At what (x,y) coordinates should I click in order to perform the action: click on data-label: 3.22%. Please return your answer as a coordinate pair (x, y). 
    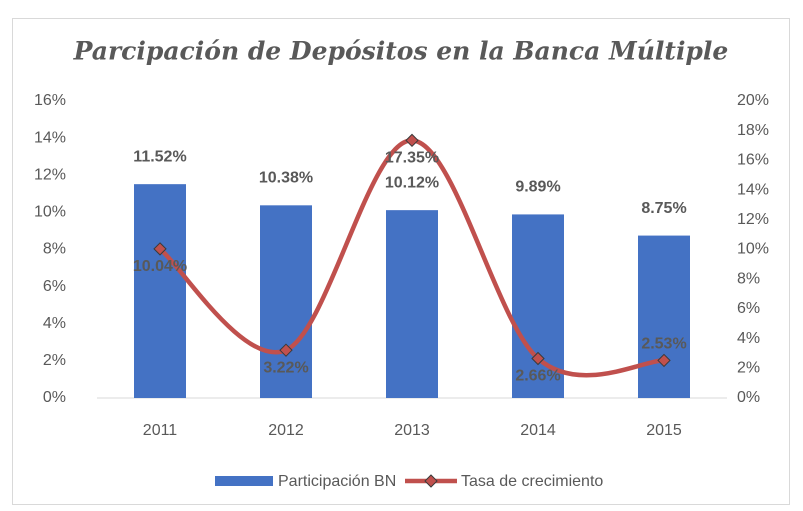
    Looking at the image, I should click on (285, 367).